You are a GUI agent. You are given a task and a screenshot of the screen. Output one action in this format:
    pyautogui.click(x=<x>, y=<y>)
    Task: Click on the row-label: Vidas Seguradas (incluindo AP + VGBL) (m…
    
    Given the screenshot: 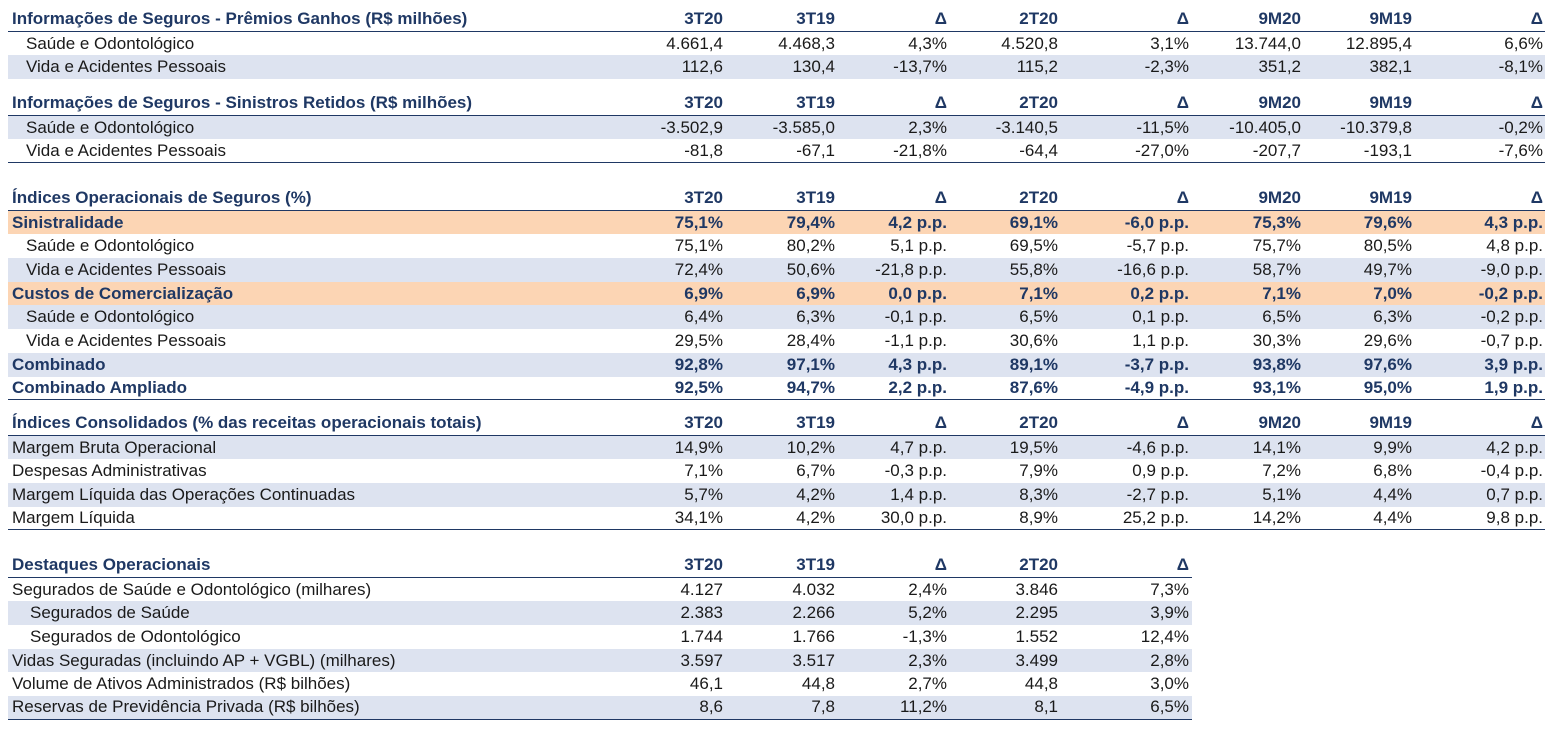 What is the action you would take?
    pyautogui.click(x=204, y=660)
    